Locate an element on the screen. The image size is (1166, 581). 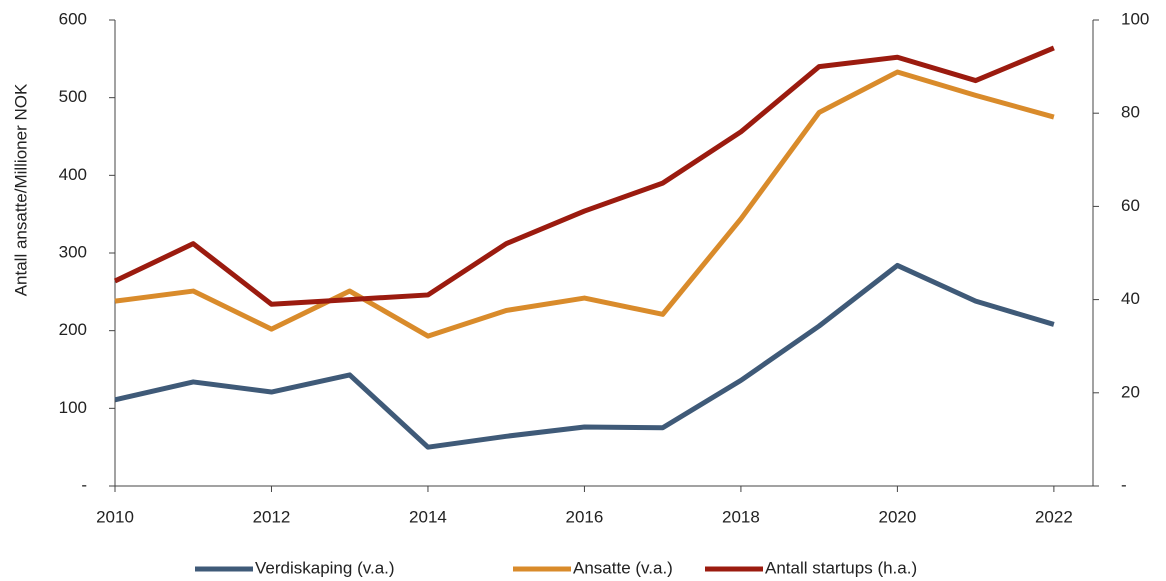
y-tick-label: 600 is located at coordinates (73, 18).